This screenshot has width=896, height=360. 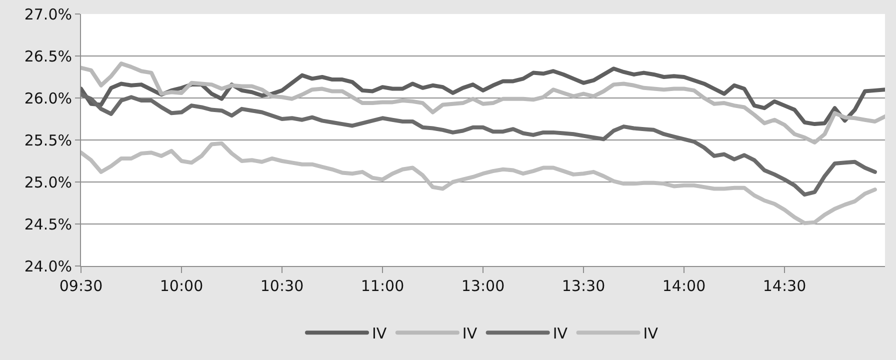 I want to click on x-tick-label: 09:30, so click(x=81, y=286).